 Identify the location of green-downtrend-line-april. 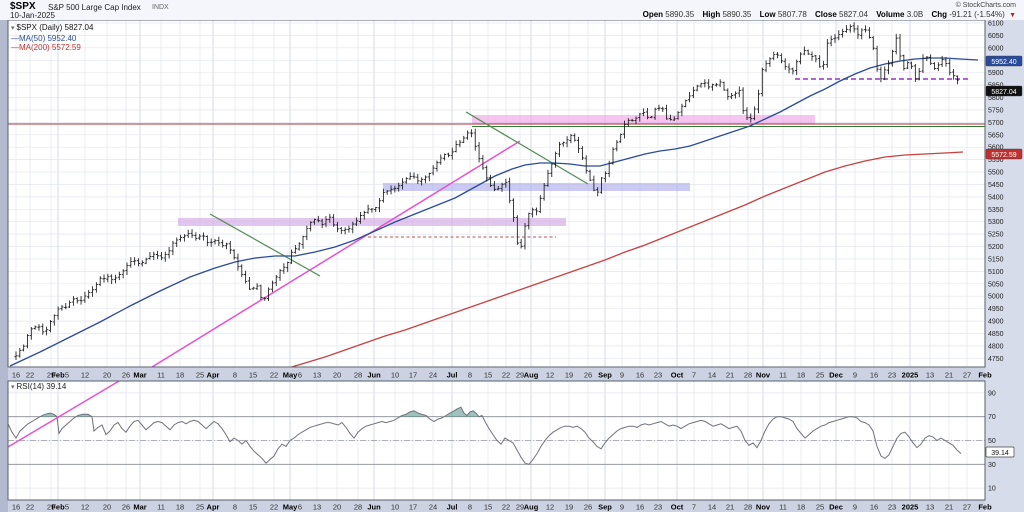
(265, 245).